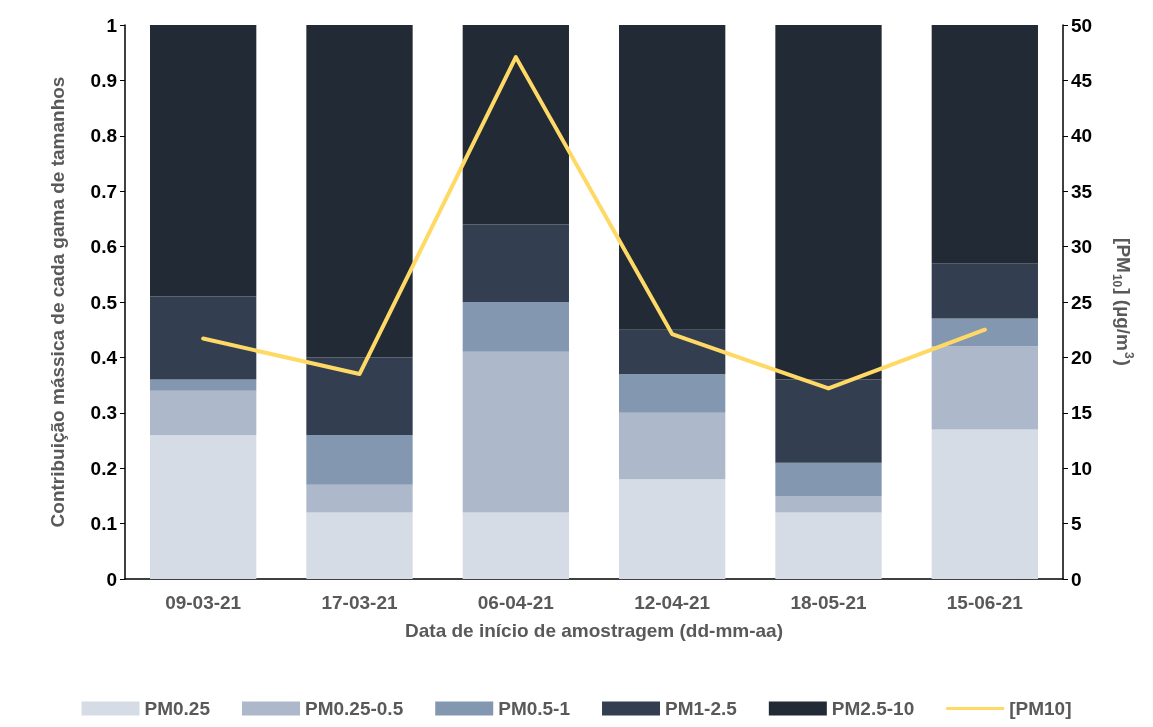 The width and height of the screenshot is (1153, 727). Describe the element at coordinates (1082, 468) in the screenshot. I see `y2-tick-label: 10` at that location.